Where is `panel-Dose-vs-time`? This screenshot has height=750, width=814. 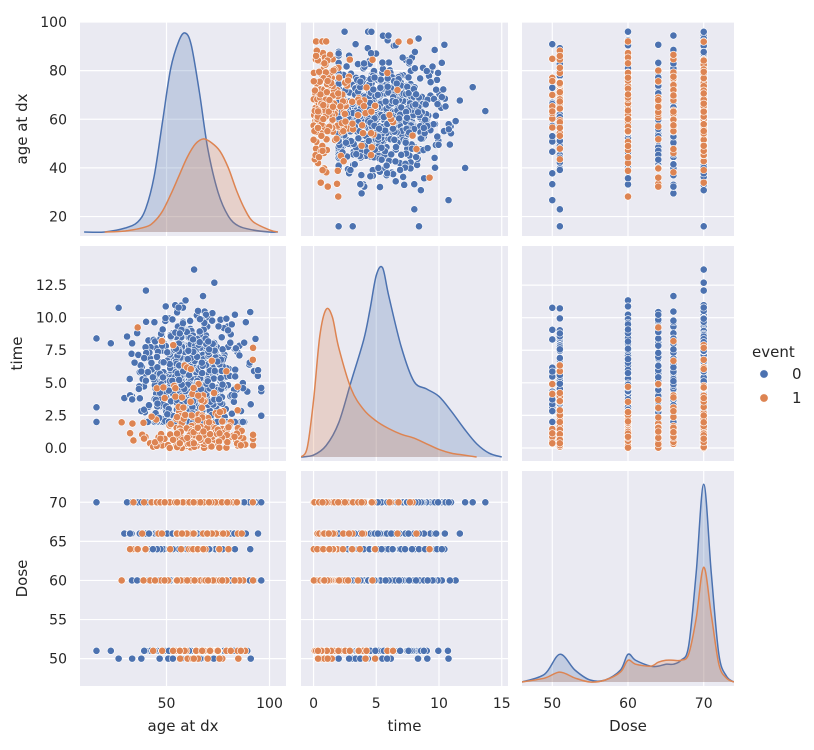 panel-Dose-vs-time is located at coordinates (404, 578).